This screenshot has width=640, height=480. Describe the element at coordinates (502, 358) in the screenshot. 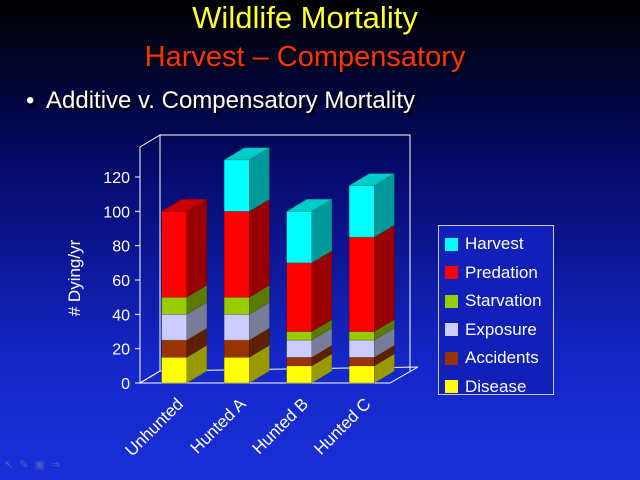

I see `legend-label: Accidents` at that location.